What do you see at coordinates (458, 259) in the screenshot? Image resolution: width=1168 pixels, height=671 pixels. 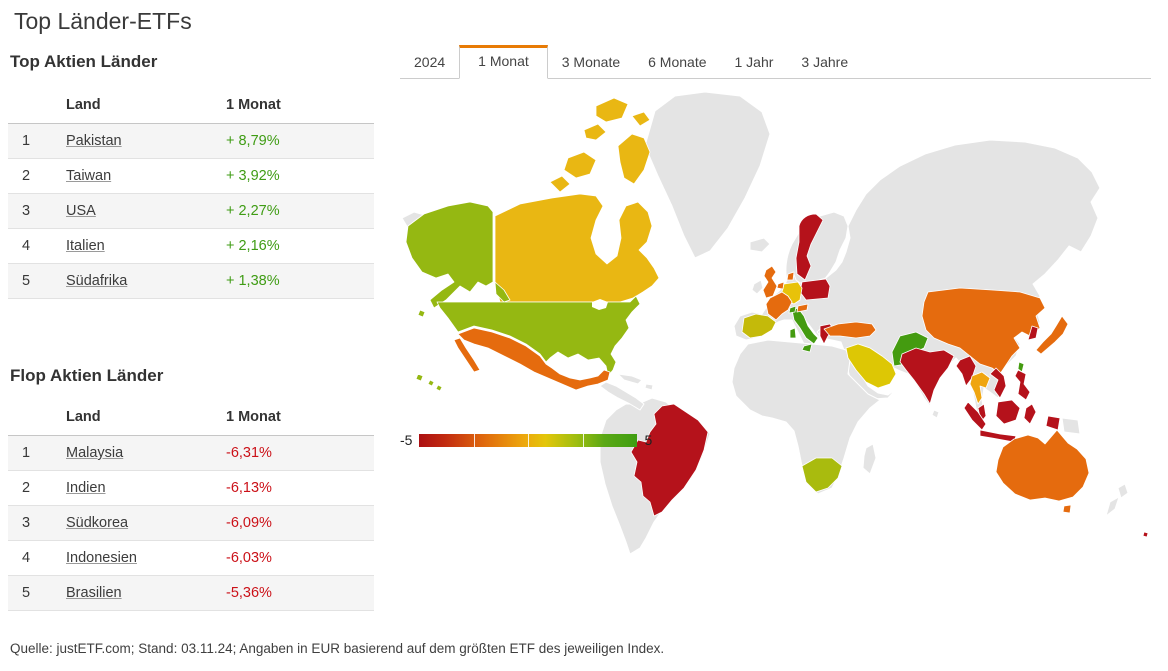 I see `map-country-alaska` at bounding box center [458, 259].